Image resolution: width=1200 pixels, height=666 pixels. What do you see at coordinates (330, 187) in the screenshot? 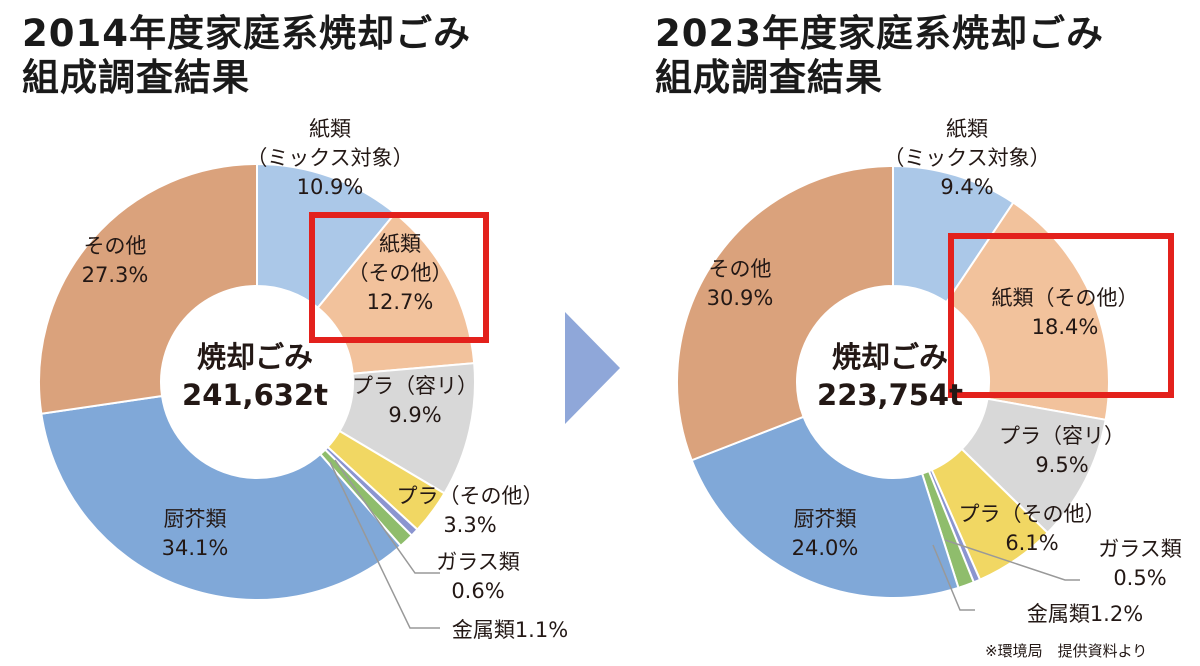
I see `slice-label-line: 10.9%` at bounding box center [330, 187].